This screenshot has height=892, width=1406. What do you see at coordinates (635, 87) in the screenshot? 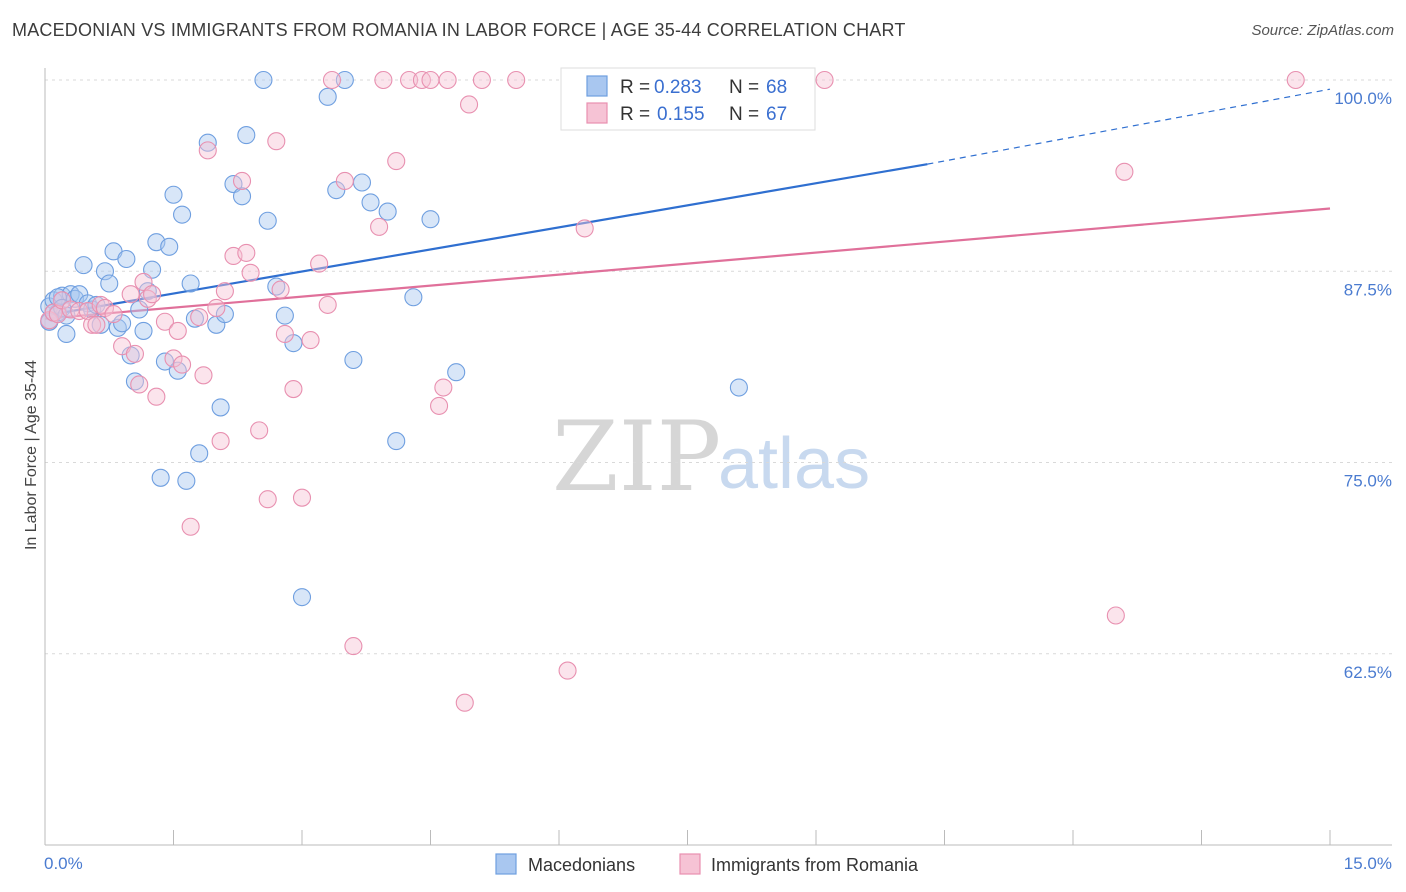
I see `stats-r-label-macedonians: R =` at bounding box center [635, 87].